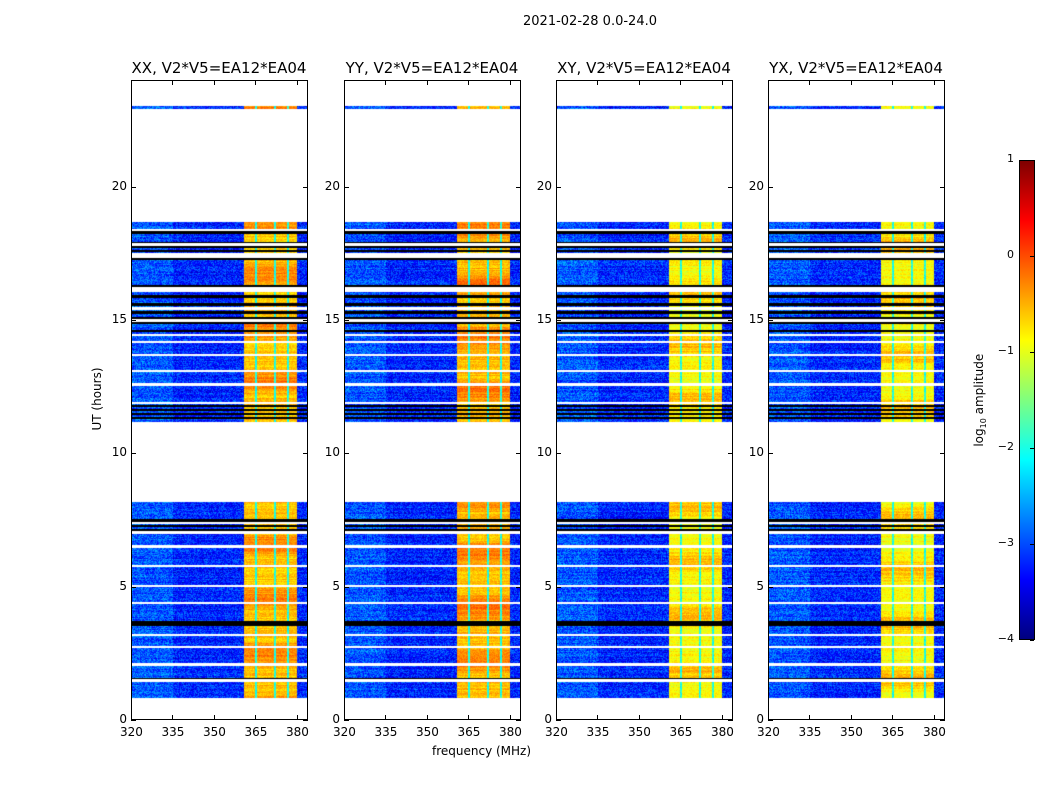 The image size is (1050, 800). What do you see at coordinates (1010, 158) in the screenshot?
I see `colorbar-tick-label: 1` at bounding box center [1010, 158].